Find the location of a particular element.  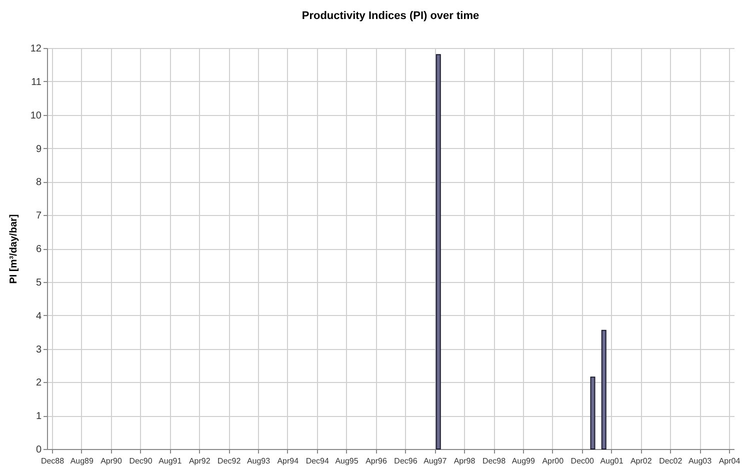

y-tick-label: 5 is located at coordinates (39, 282).